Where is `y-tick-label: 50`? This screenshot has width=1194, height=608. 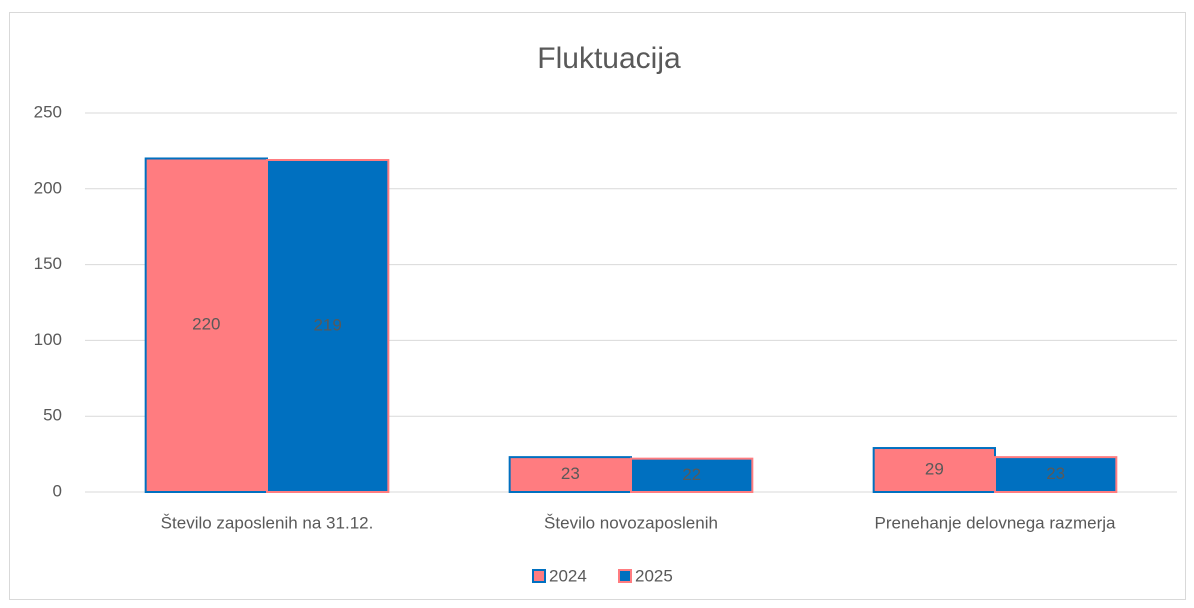
y-tick-label: 50 is located at coordinates (52, 415).